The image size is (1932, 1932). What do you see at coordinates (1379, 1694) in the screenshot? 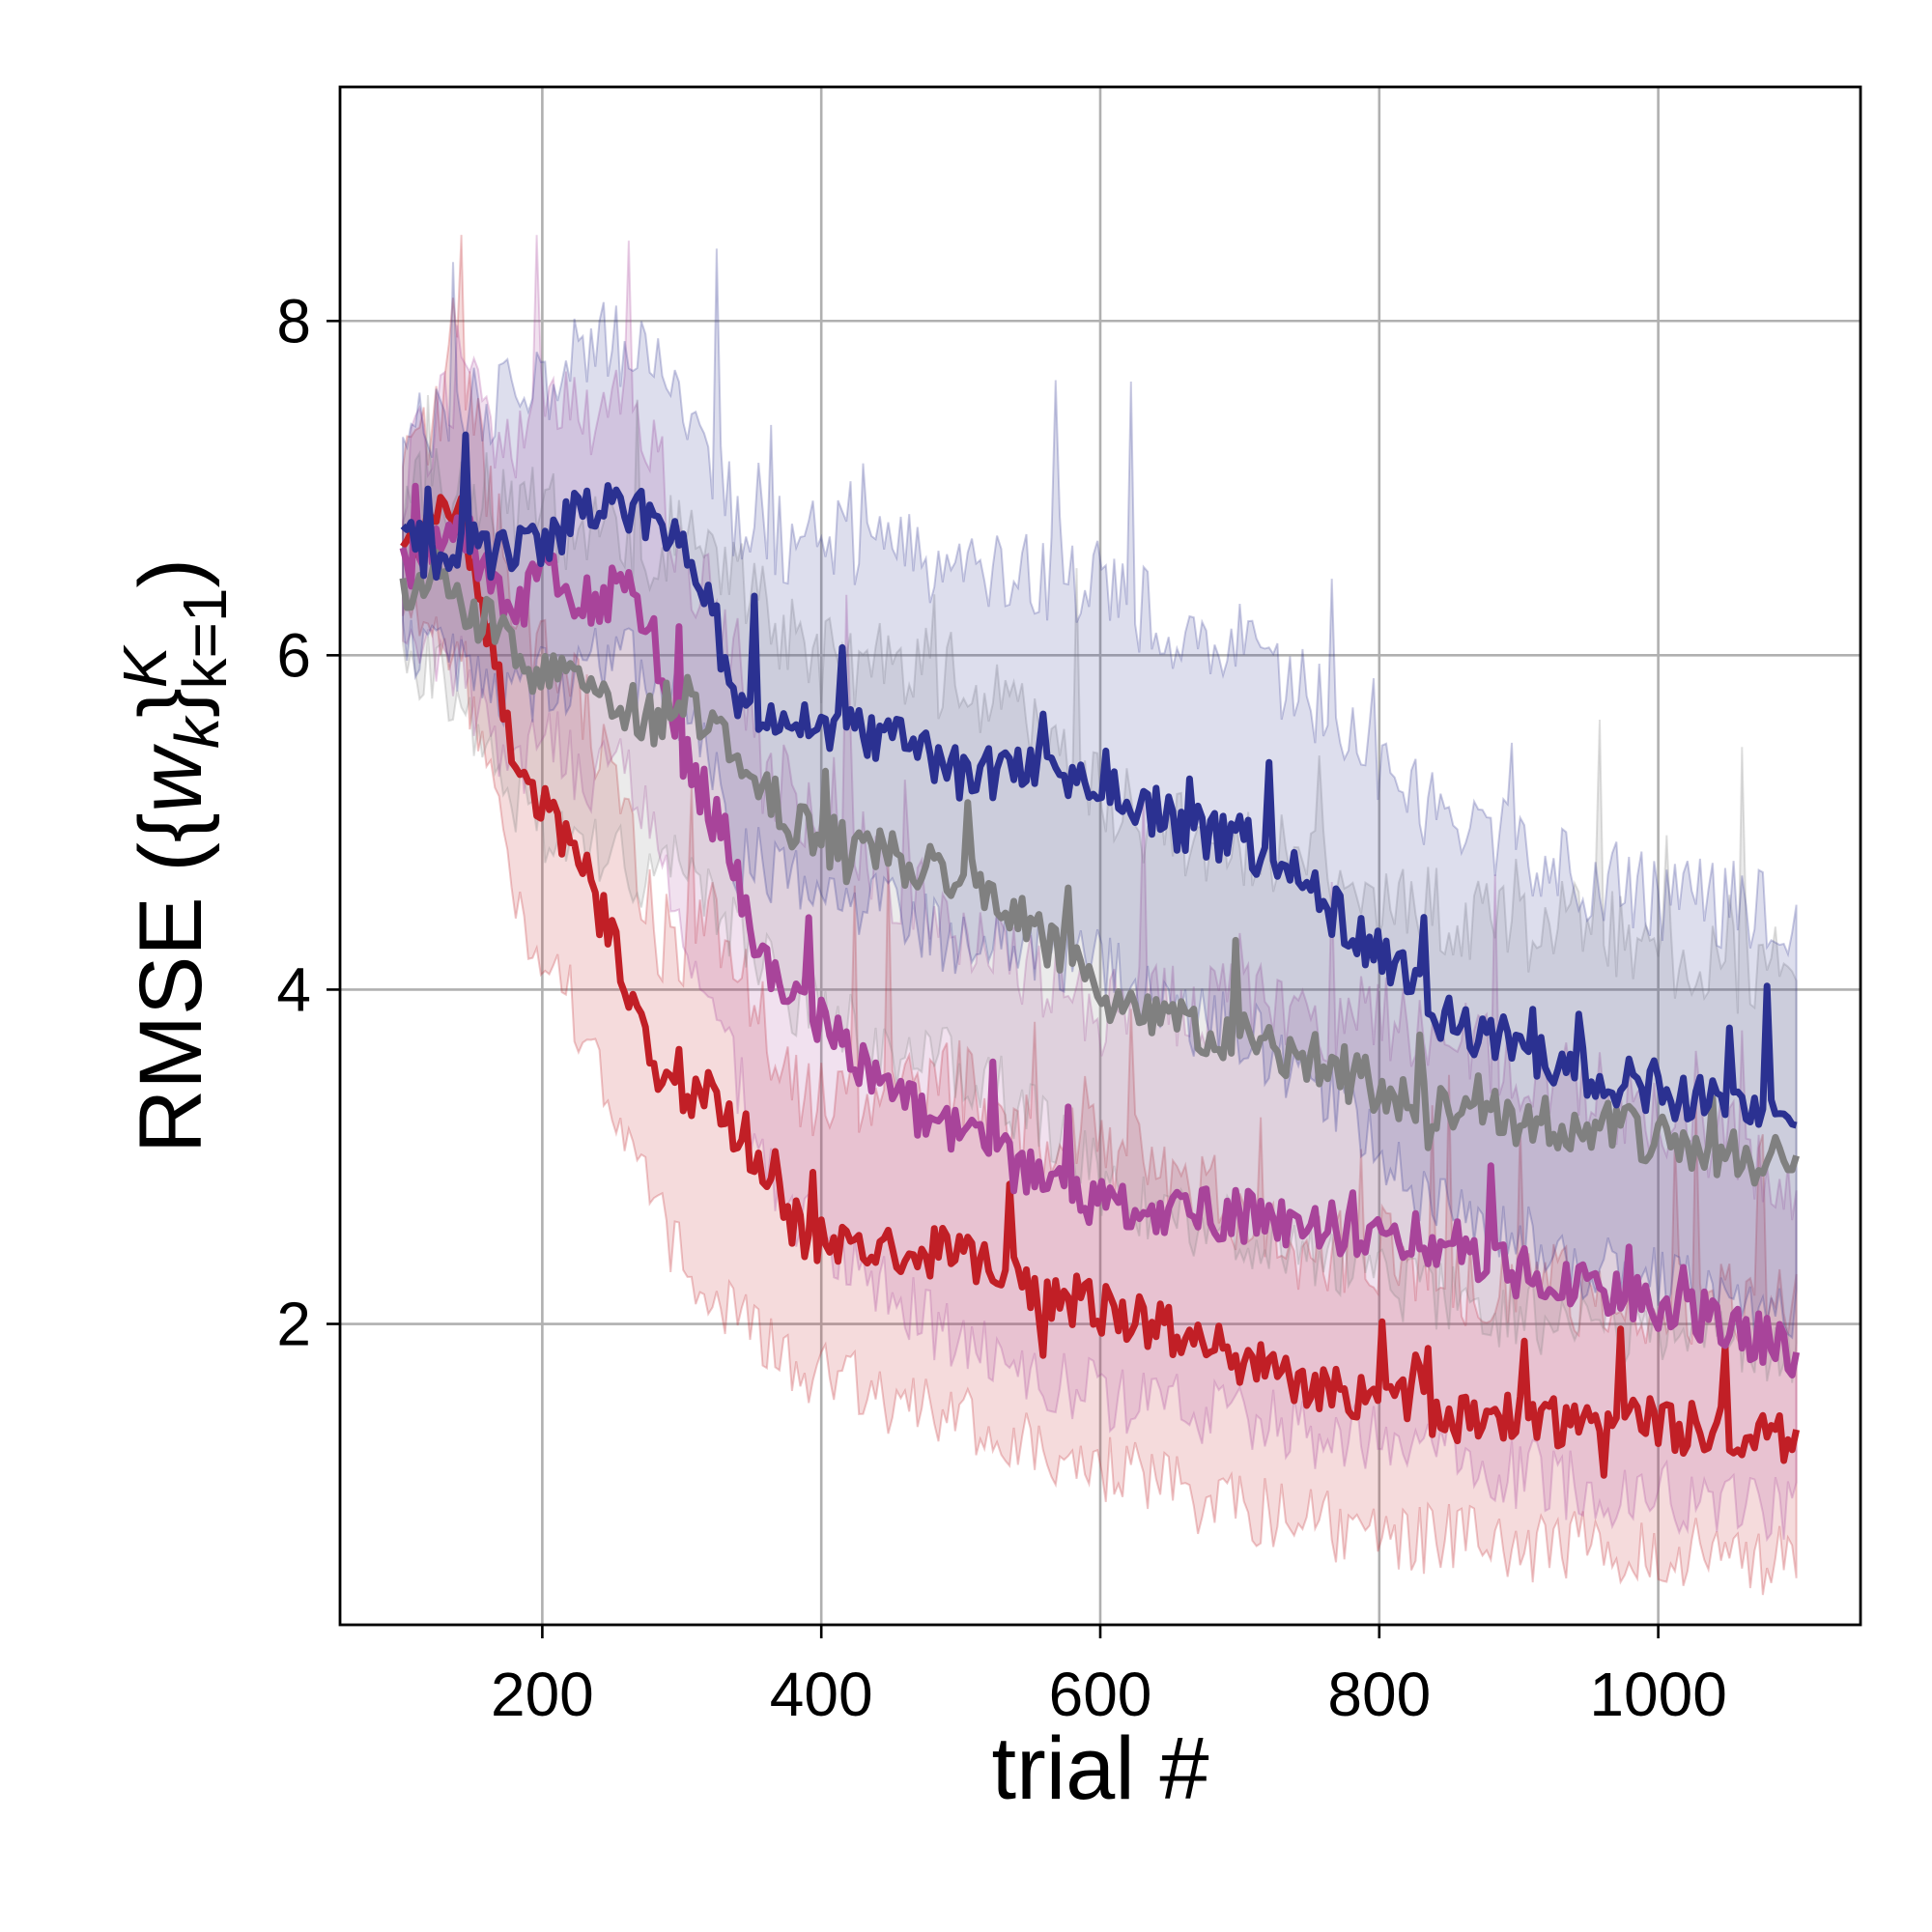
I see `x-tick-label: 800` at bounding box center [1379, 1694].